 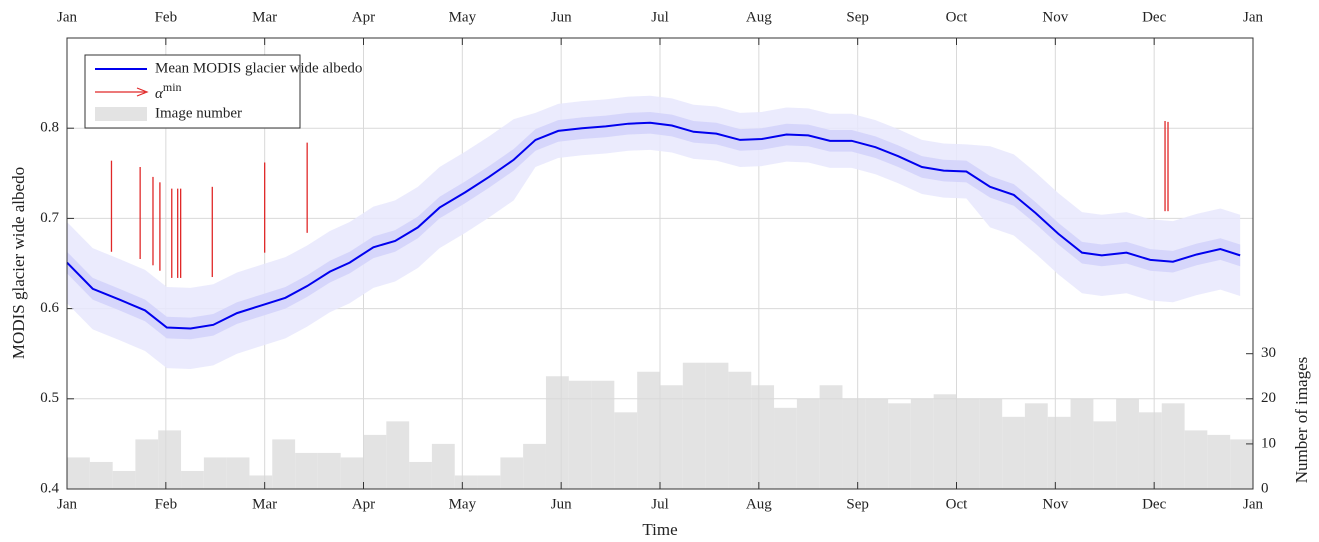 I want to click on y-tick-label: 0.8, so click(x=49, y=128).